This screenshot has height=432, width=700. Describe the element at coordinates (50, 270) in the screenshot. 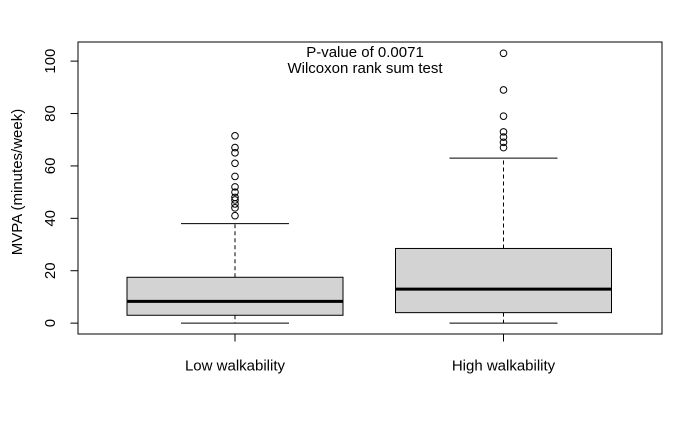

I see `y-axis-tick-label: 20` at that location.